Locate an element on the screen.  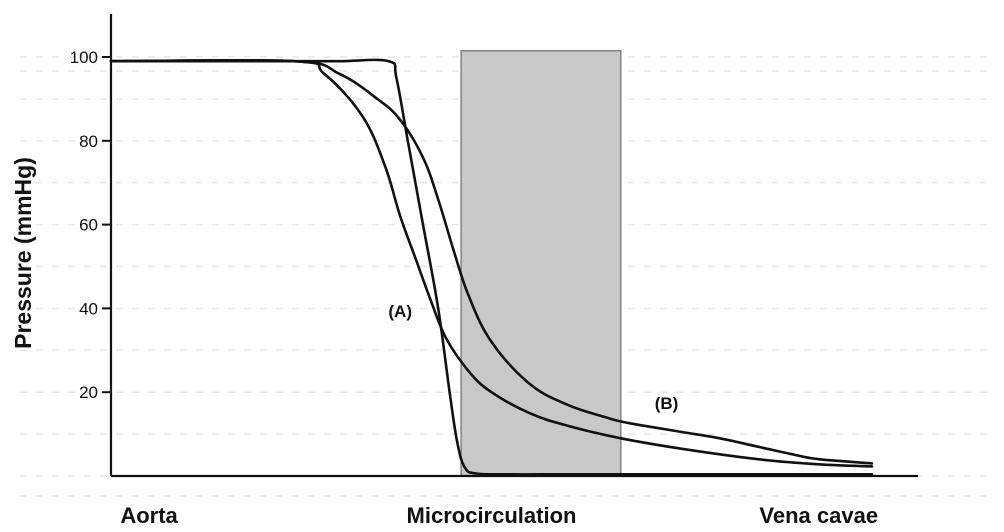
y-tick-label: 60 is located at coordinates (88, 225).